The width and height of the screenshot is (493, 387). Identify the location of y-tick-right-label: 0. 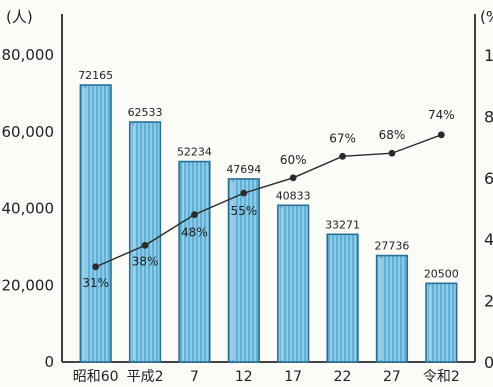
(488, 362).